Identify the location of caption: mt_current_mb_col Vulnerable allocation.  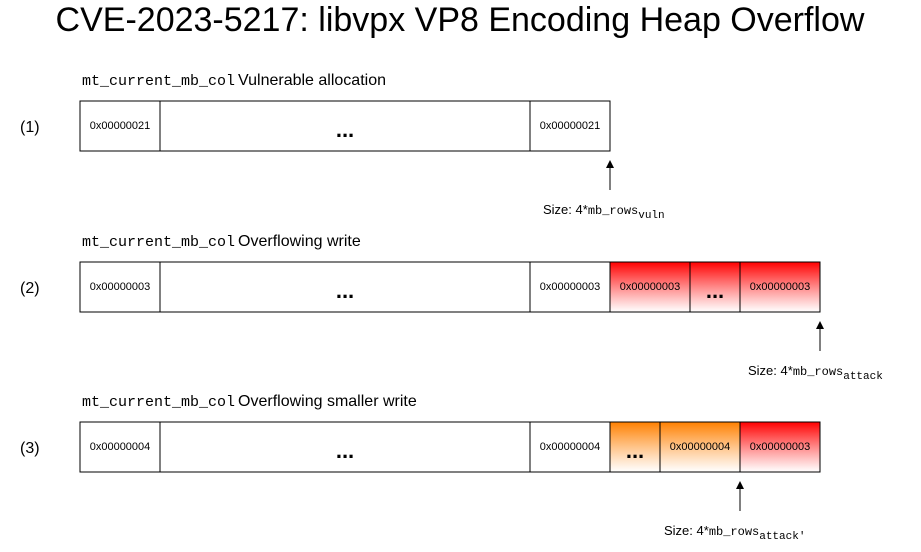
(234, 81).